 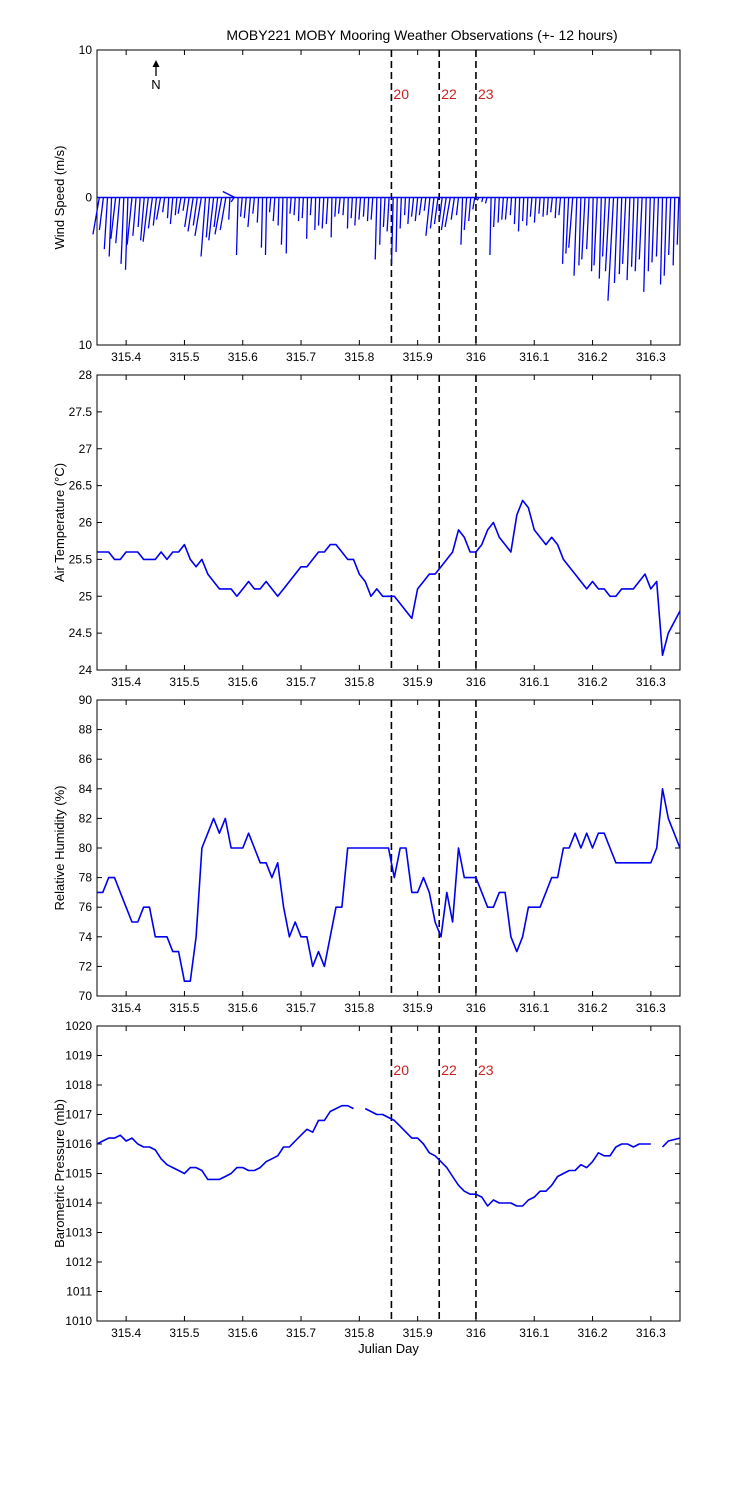 I want to click on x-tick-label: 316.1, so click(x=534, y=357).